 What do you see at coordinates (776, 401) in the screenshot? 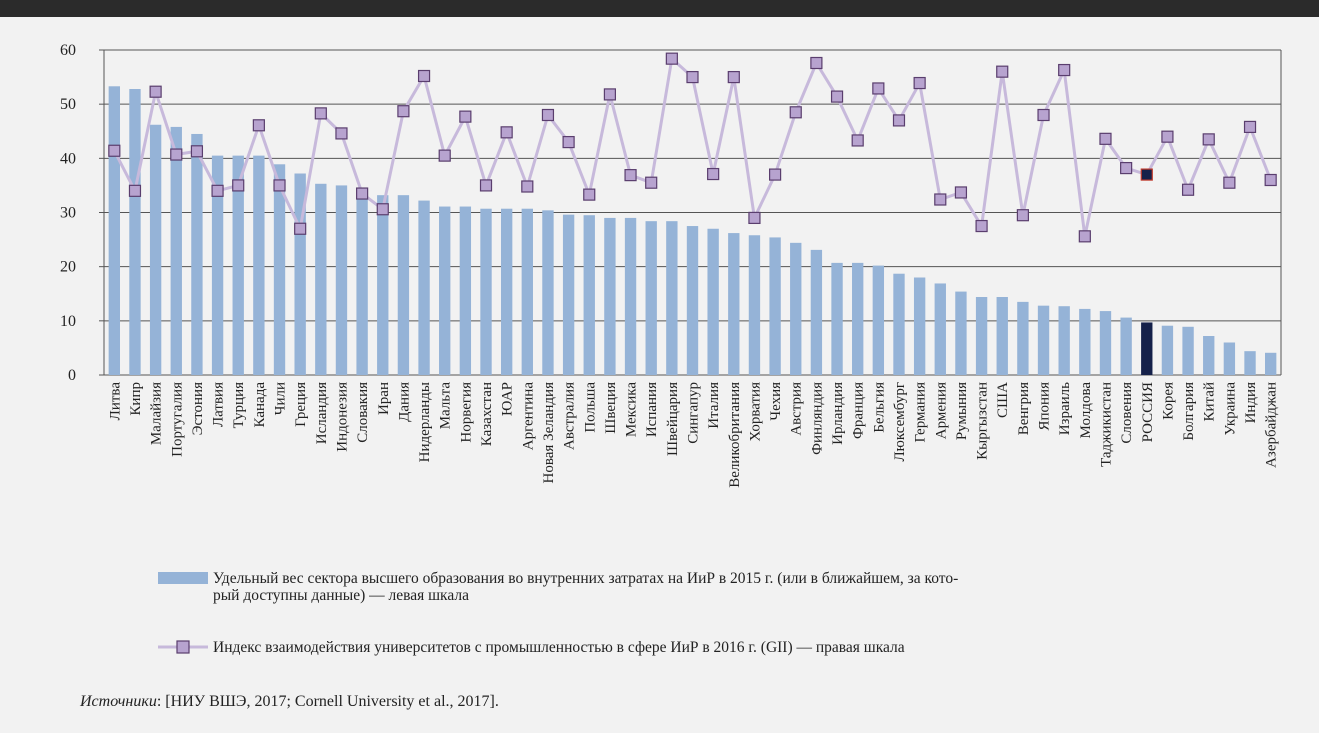
I see `x-tick-label: Чехия` at bounding box center [776, 401].